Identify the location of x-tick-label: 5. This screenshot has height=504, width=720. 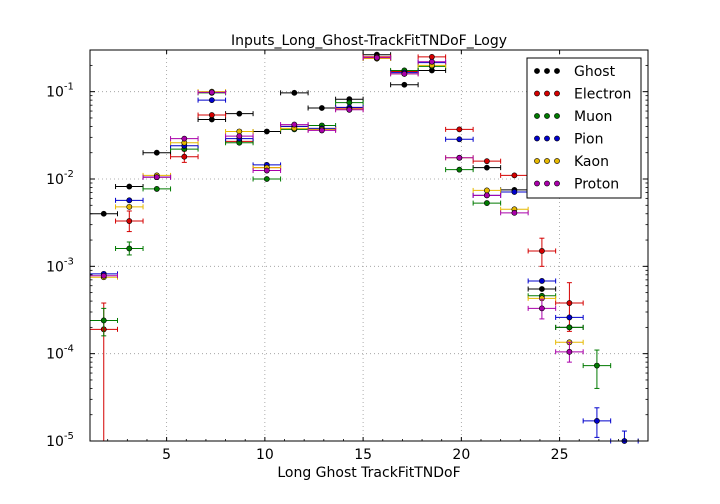
(166, 455).